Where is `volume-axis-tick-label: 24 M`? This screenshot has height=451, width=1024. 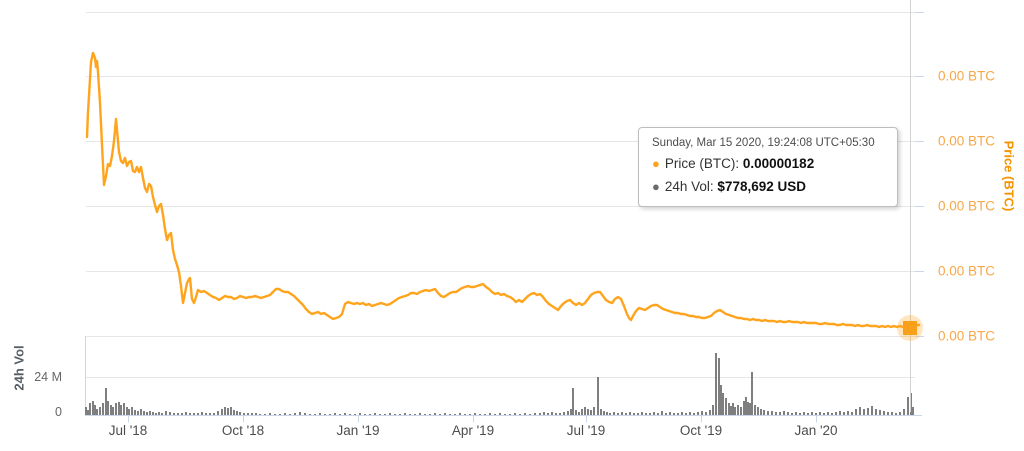 volume-axis-tick-label: 24 M is located at coordinates (48, 377).